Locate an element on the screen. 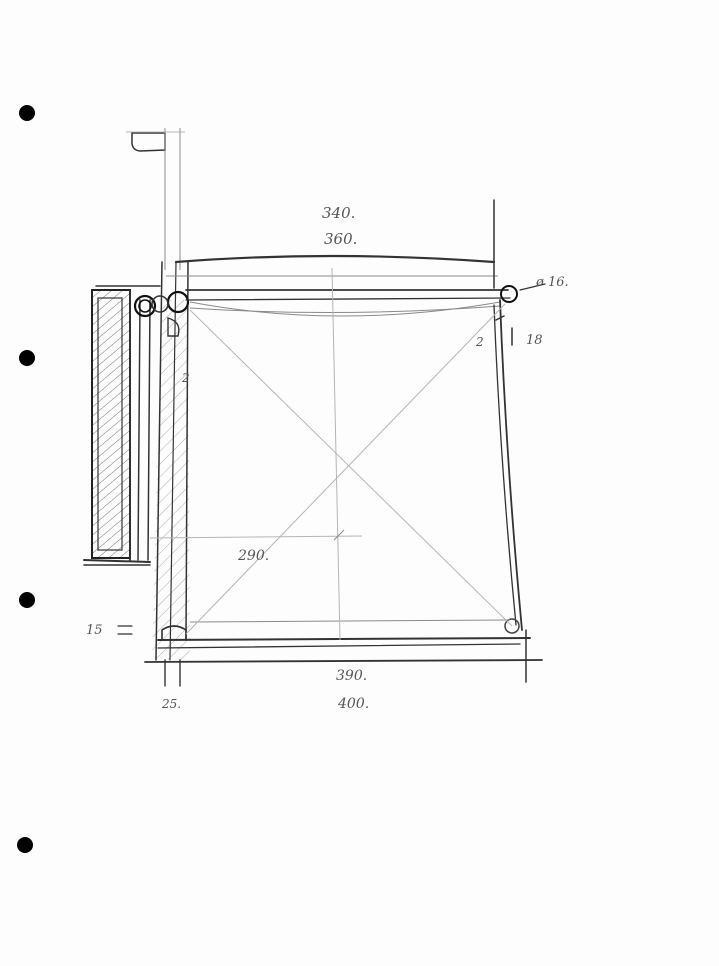 The height and width of the screenshot is (966, 719). dim-bottom-outer: 400. is located at coordinates (353, 704).